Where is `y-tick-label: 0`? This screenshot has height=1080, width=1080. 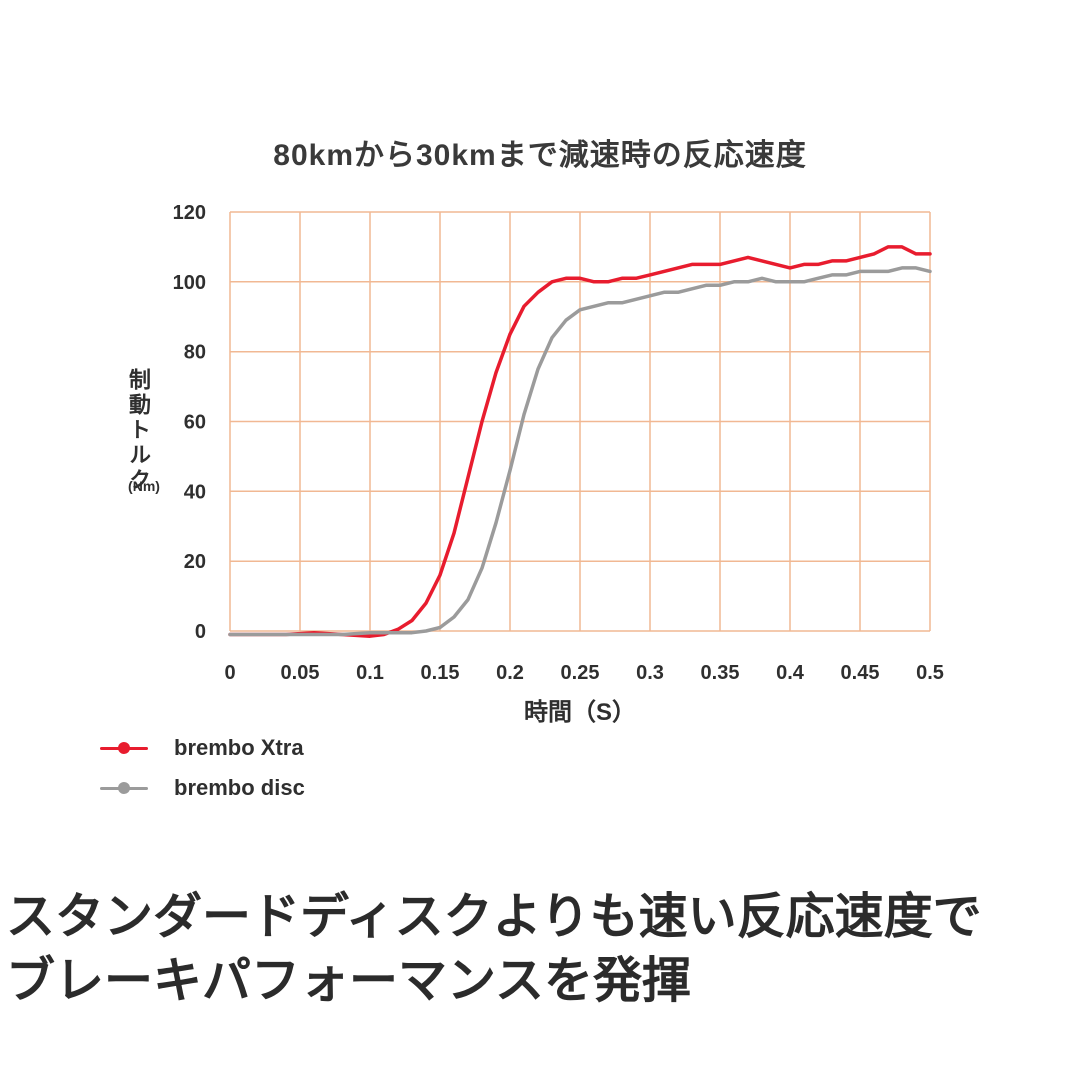
y-tick-label: 0 is located at coordinates (200, 632).